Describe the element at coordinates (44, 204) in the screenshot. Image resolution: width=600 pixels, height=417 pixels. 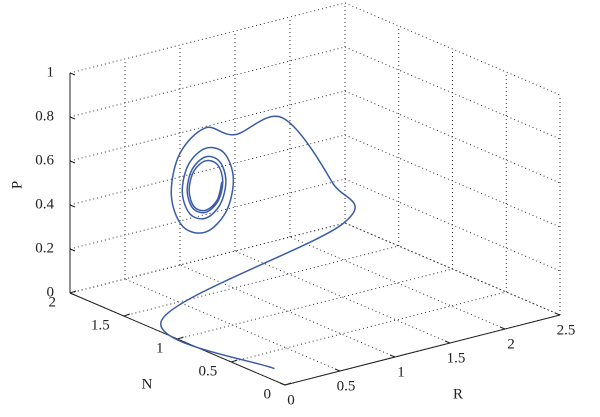
I see `z-tick-label: 0.4` at that location.